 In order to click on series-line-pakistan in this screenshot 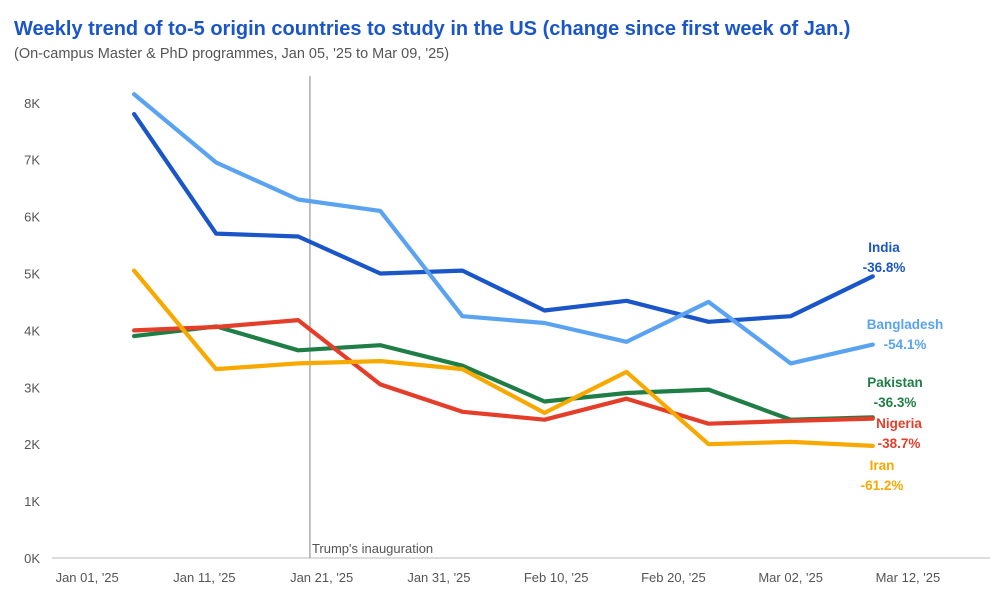, I will do `click(503, 373)`.